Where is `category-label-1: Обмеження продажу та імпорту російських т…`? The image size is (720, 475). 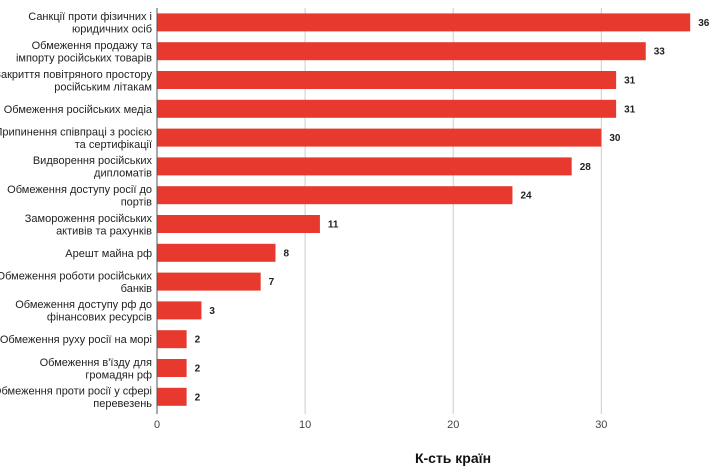 category-label-1: Обмеження продажу та імпорту російських т… is located at coordinates (84, 52).